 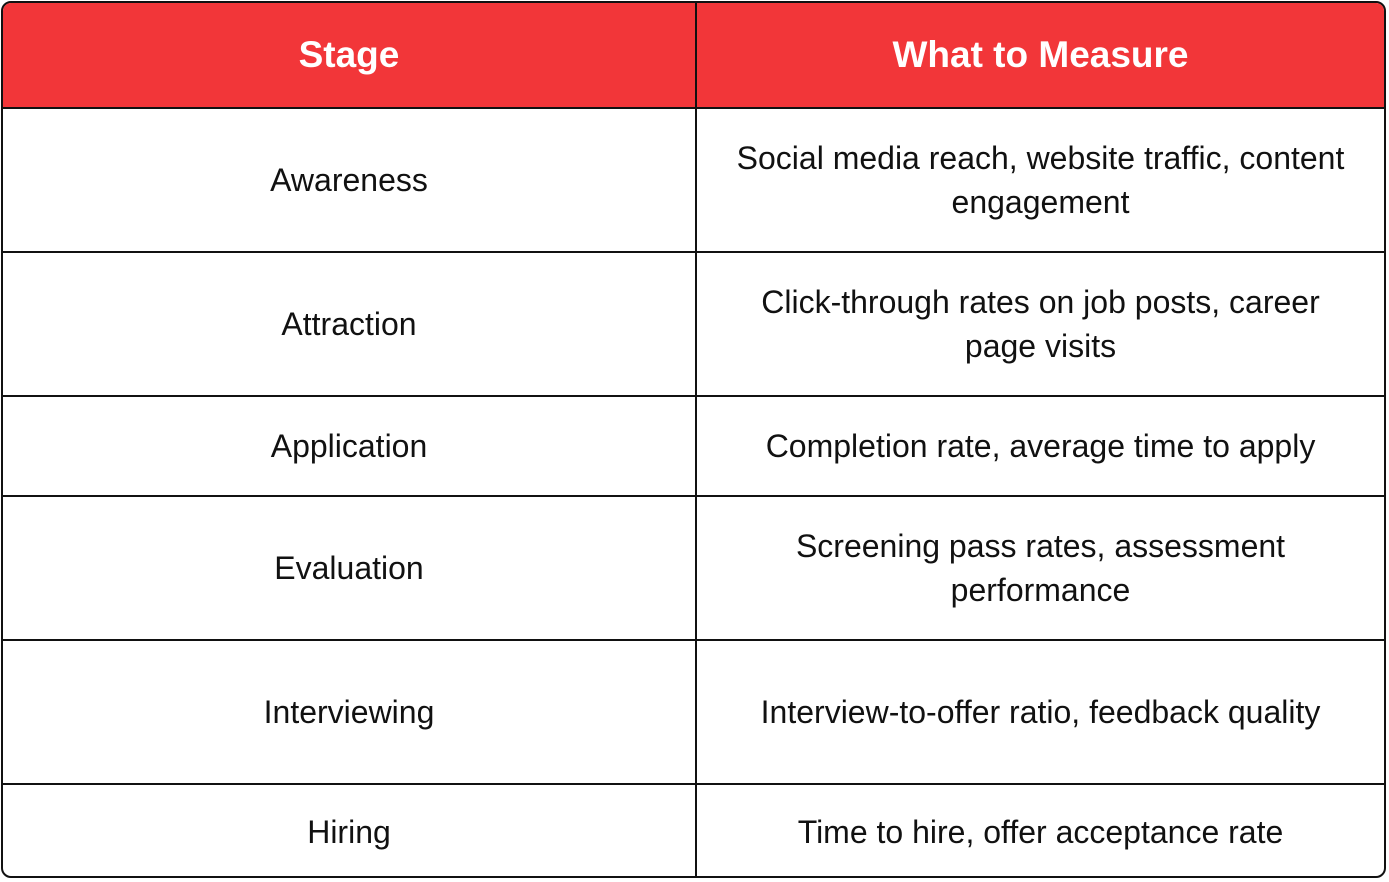 I want to click on stage-cell: Interviewing, so click(x=349, y=711).